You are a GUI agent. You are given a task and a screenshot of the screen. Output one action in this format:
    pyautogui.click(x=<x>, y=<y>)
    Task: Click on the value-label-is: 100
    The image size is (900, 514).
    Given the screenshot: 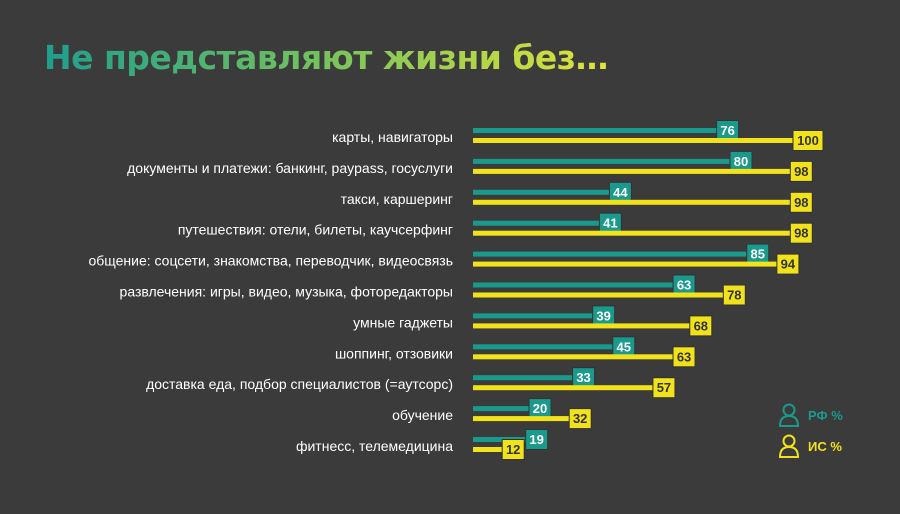 What is the action you would take?
    pyautogui.click(x=808, y=140)
    